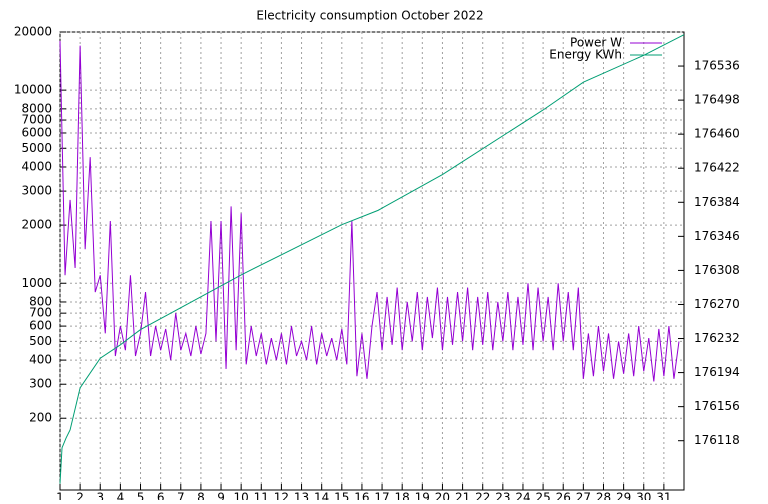  Describe the element at coordinates (33, 32) in the screenshot. I see `y-tick-label: 20000` at that location.